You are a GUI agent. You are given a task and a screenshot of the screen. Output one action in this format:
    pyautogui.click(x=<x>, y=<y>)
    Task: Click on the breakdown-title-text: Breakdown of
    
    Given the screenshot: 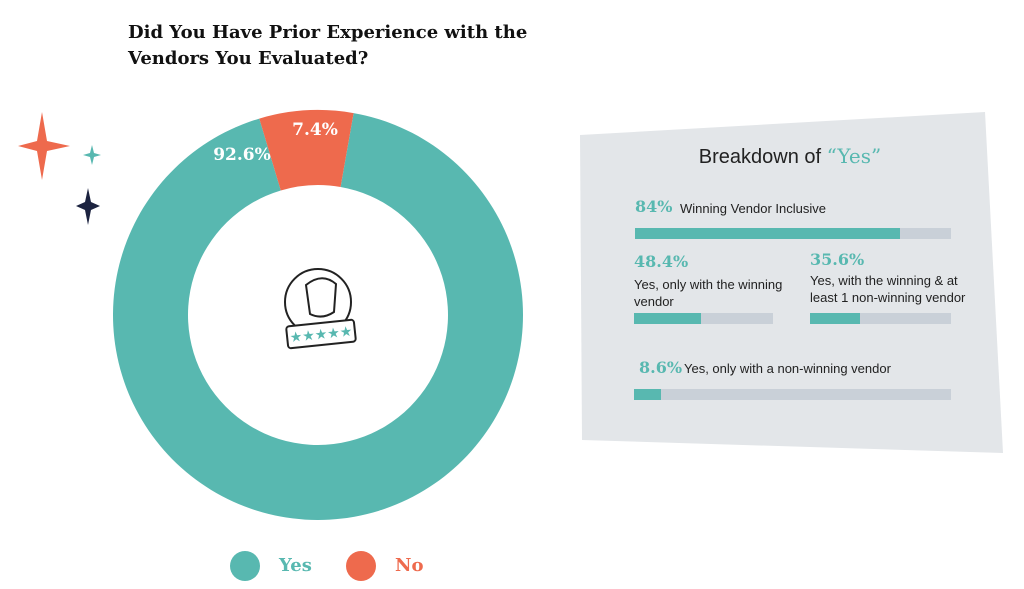 What is the action you would take?
    pyautogui.click(x=760, y=157)
    